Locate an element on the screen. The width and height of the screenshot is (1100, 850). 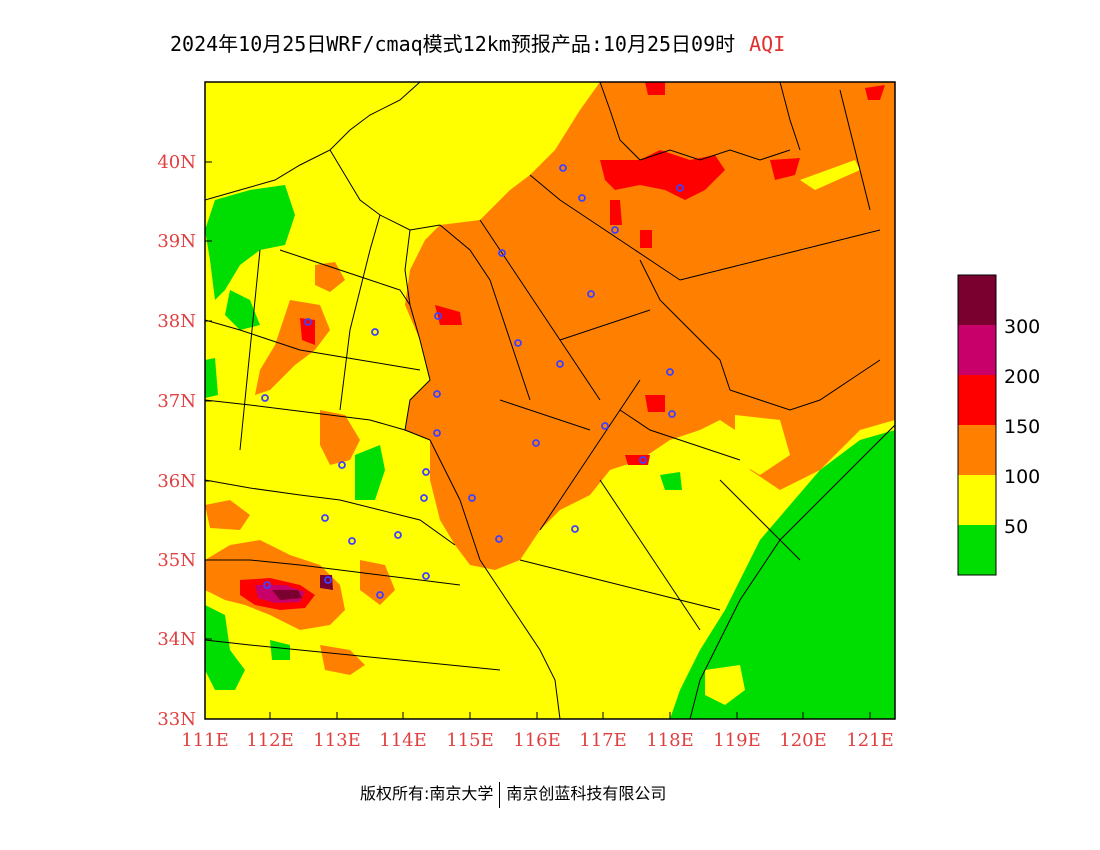
legend-swatch-moderate is located at coordinates (977, 500).